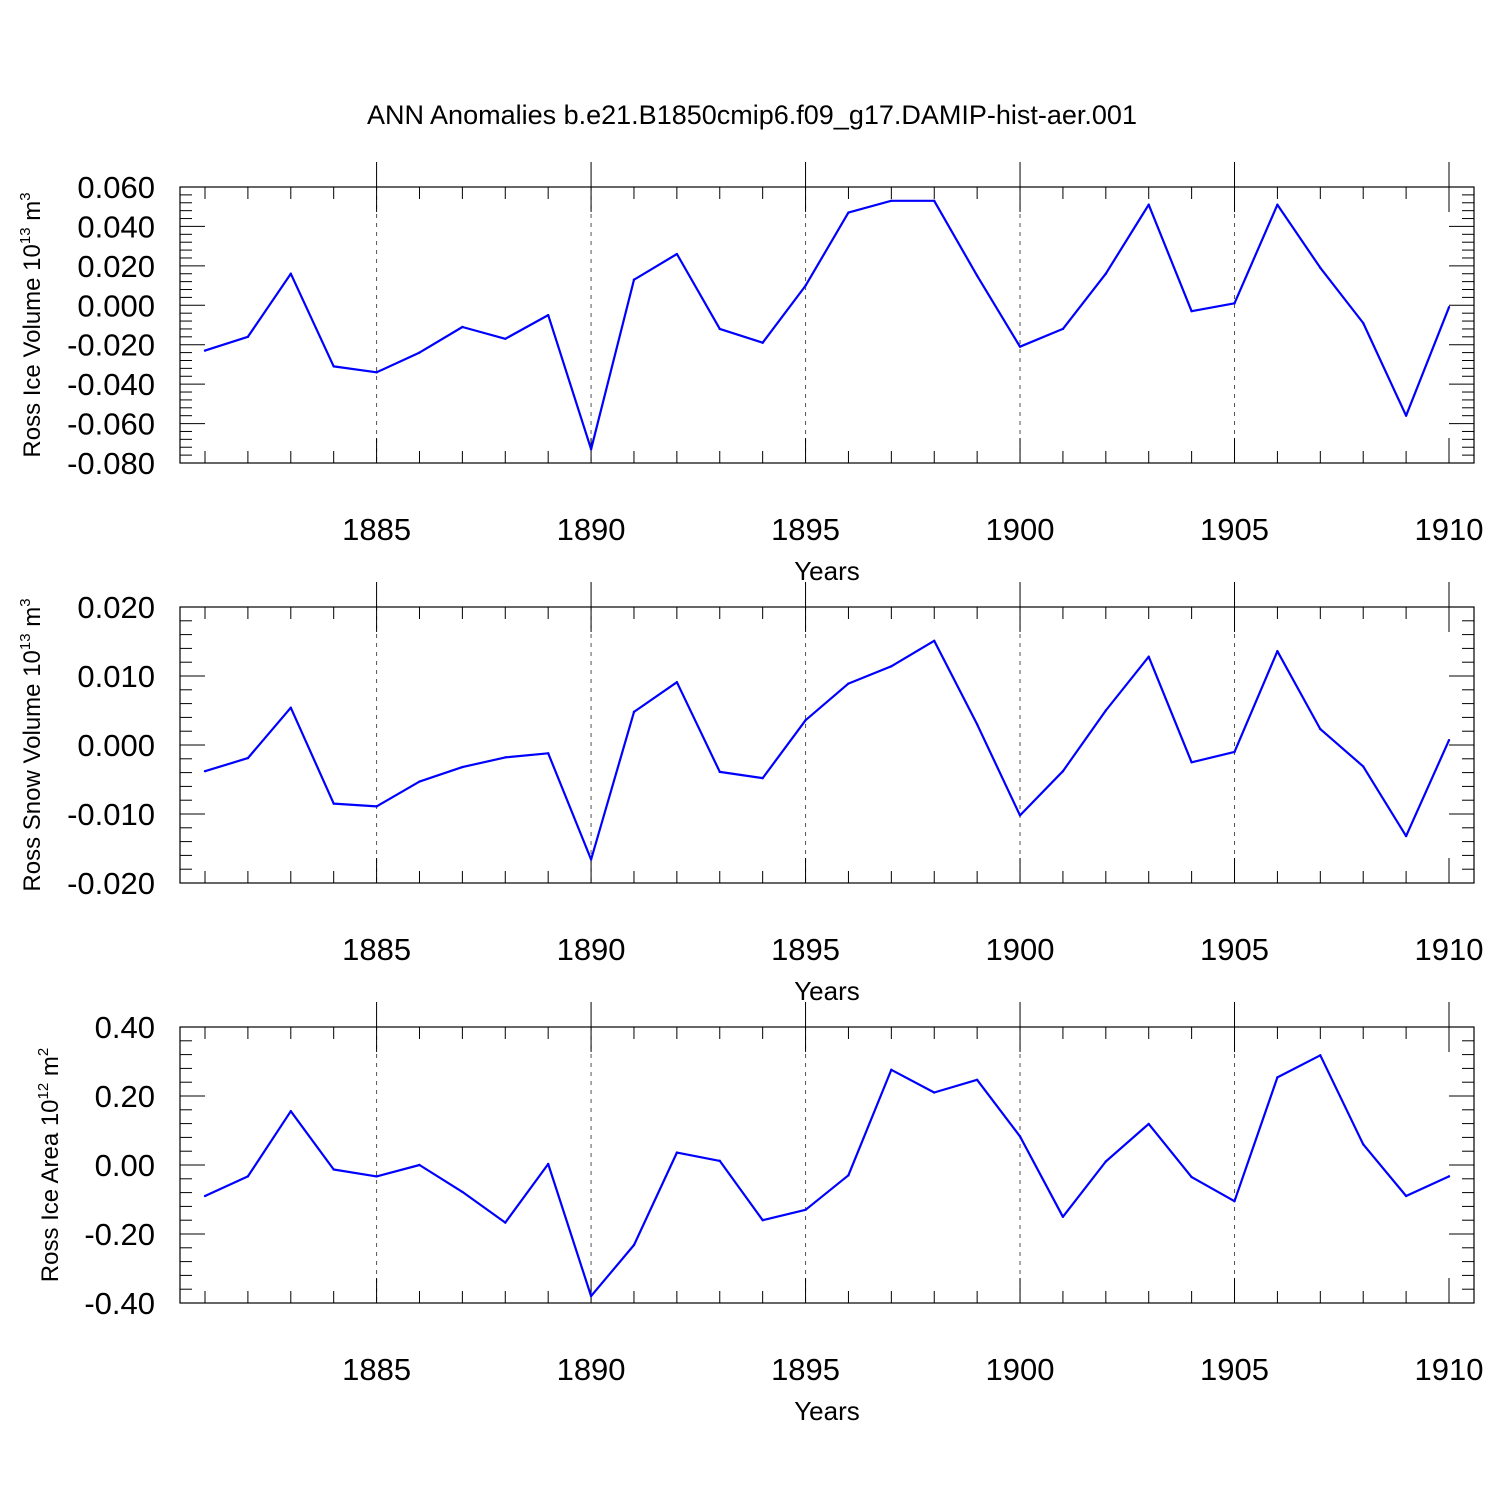  I want to click on y-tick-label: 0.40, so click(125, 1027).